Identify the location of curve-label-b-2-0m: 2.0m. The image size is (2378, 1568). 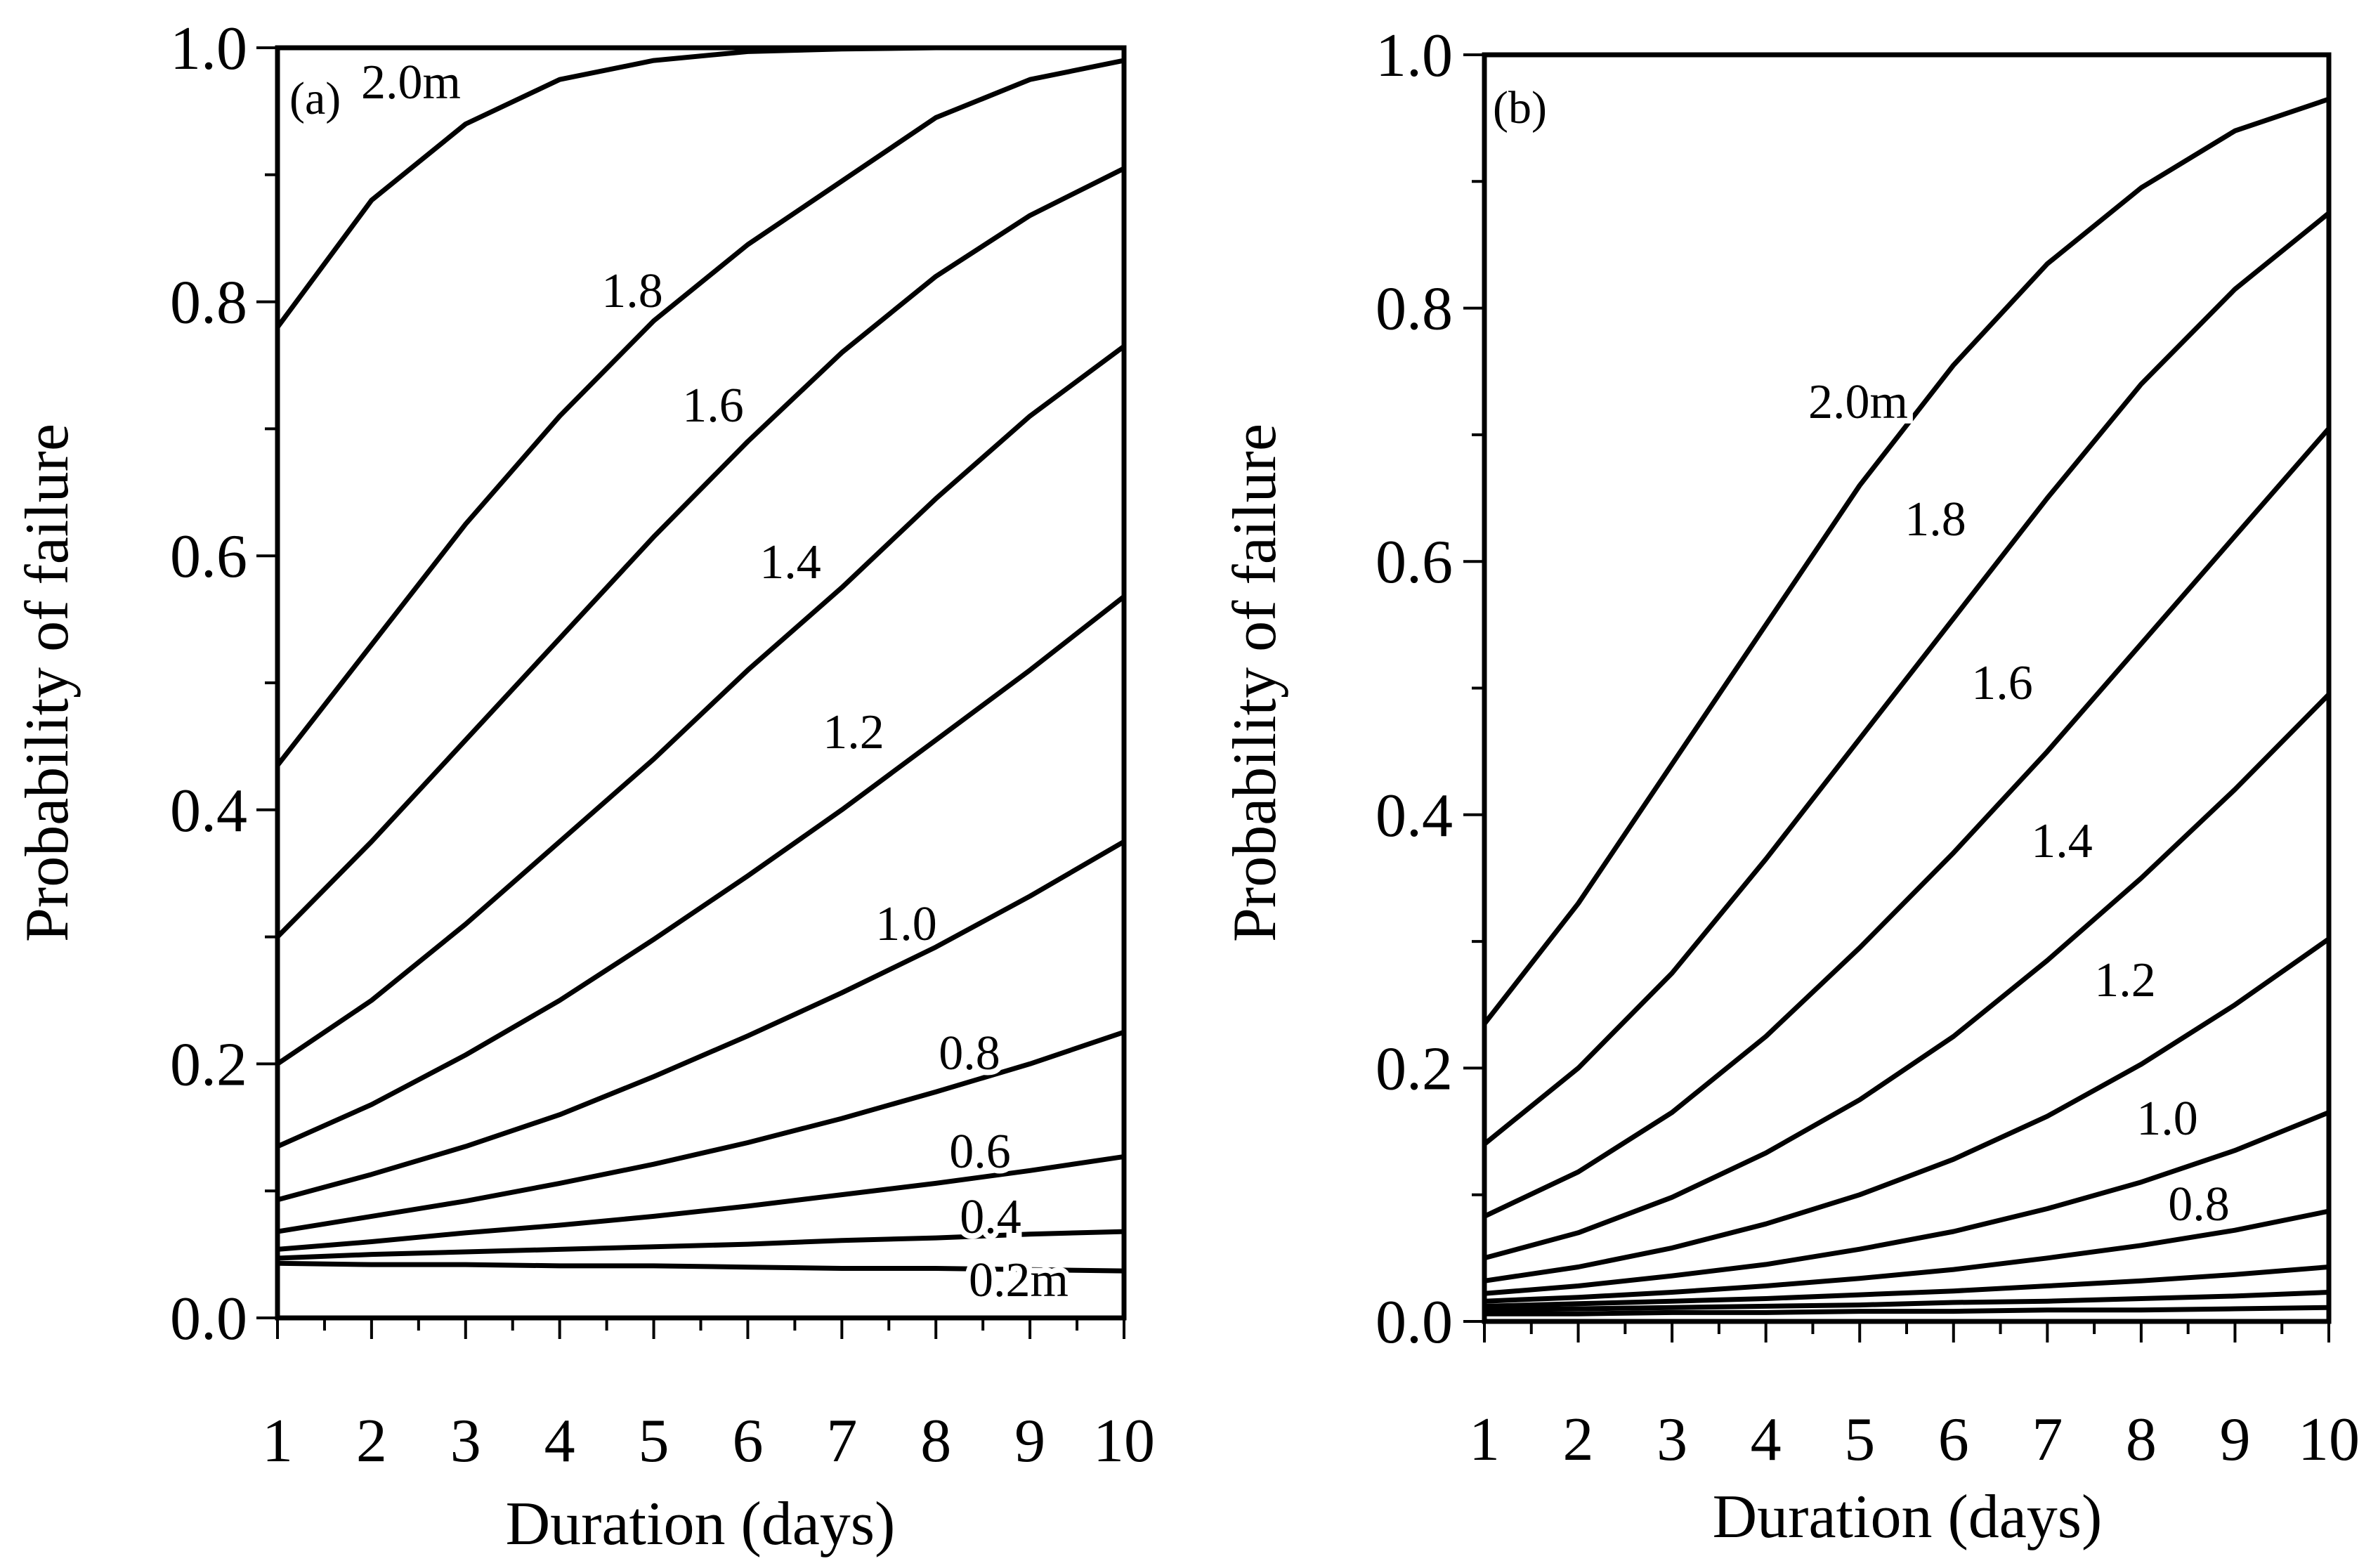
(1858, 402).